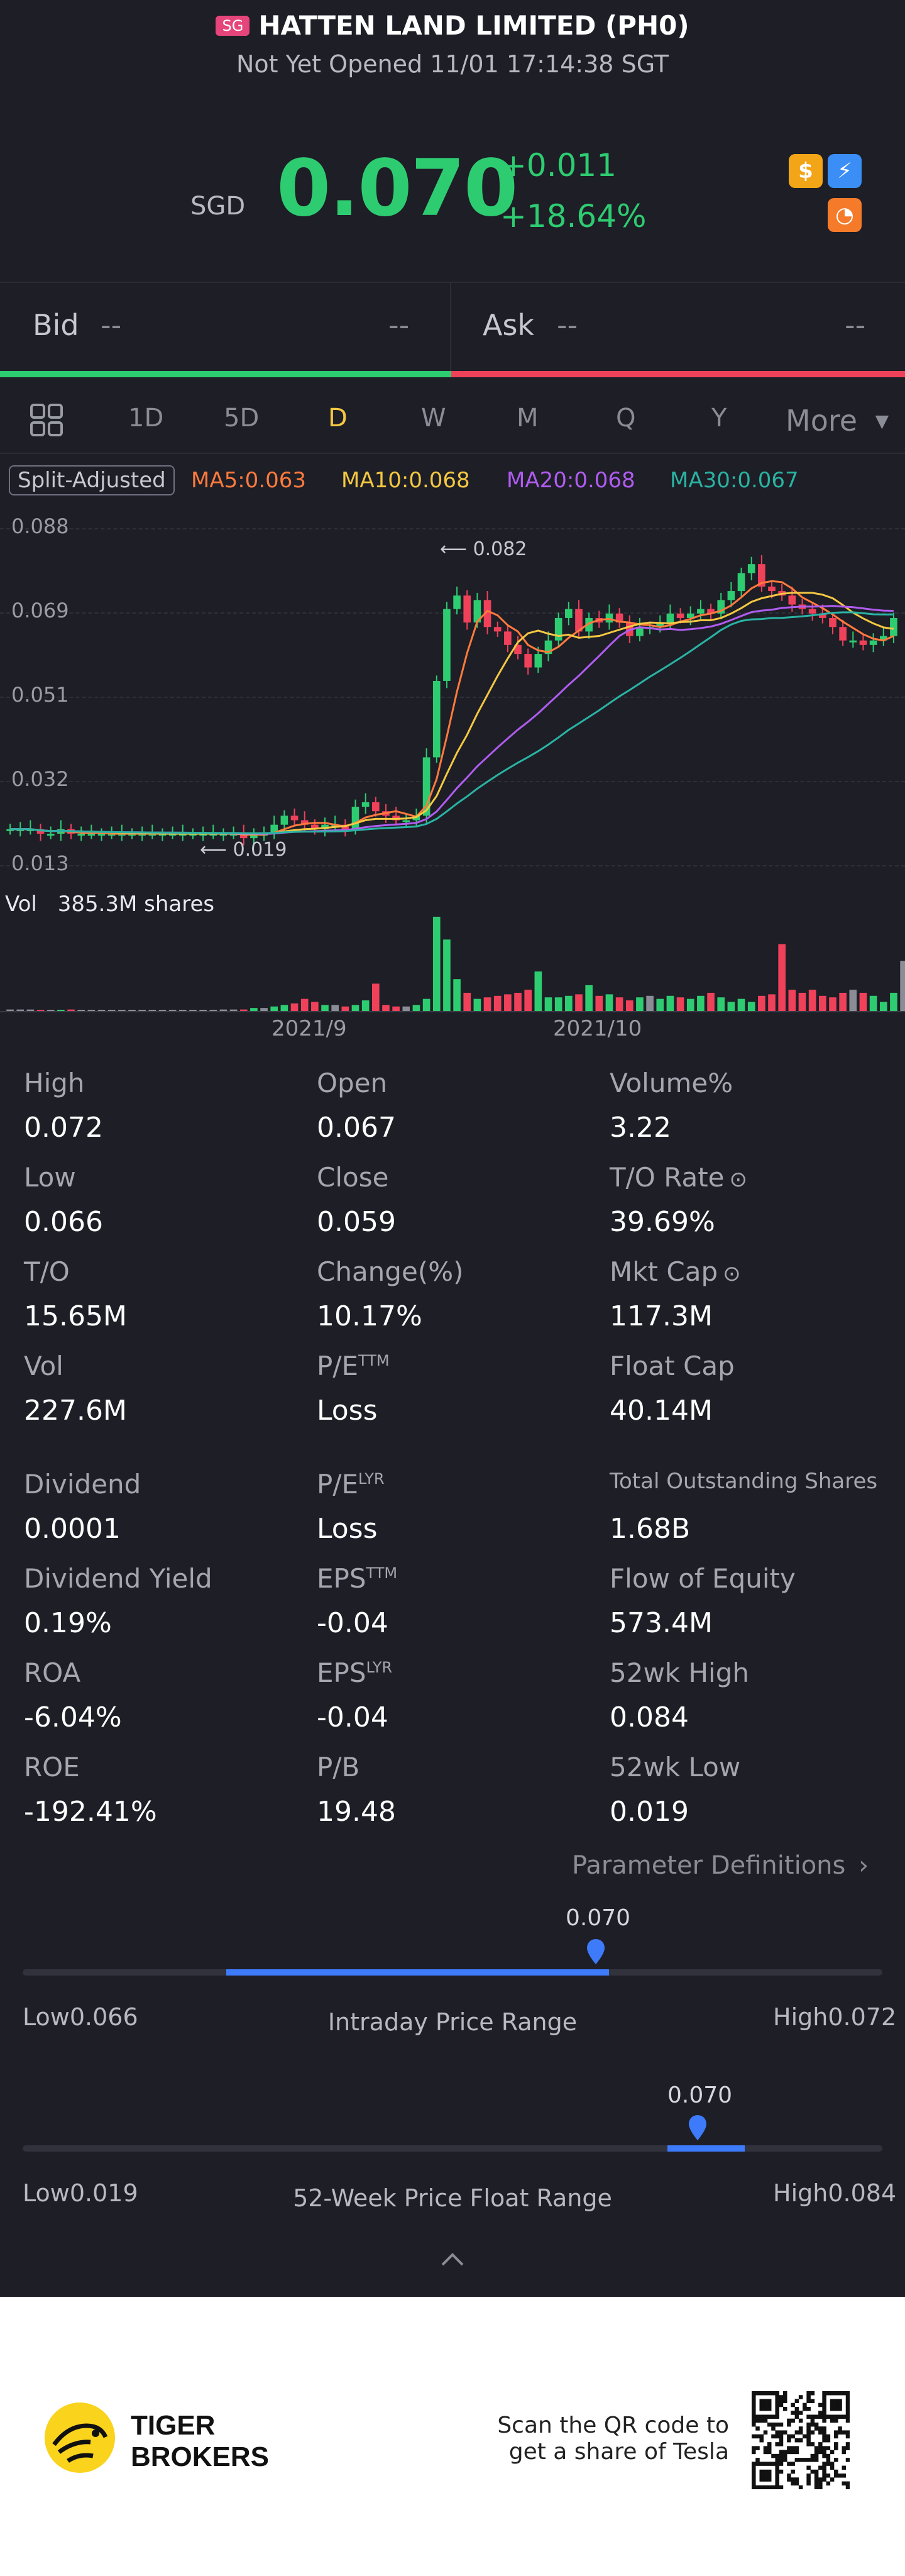 The image size is (905, 2576). I want to click on lightning-icon: ⚡, so click(845, 171).